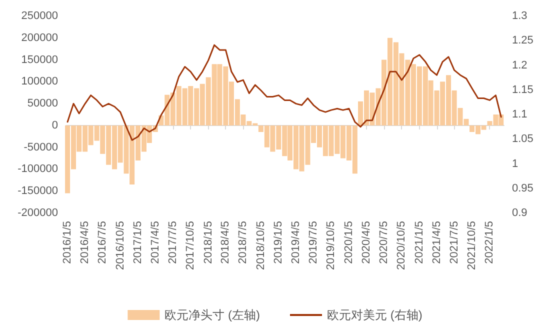 This screenshot has height=330, width=550. Describe the element at coordinates (331, 245) in the screenshot. I see `x-tick-label: 2019/10/5` at that location.